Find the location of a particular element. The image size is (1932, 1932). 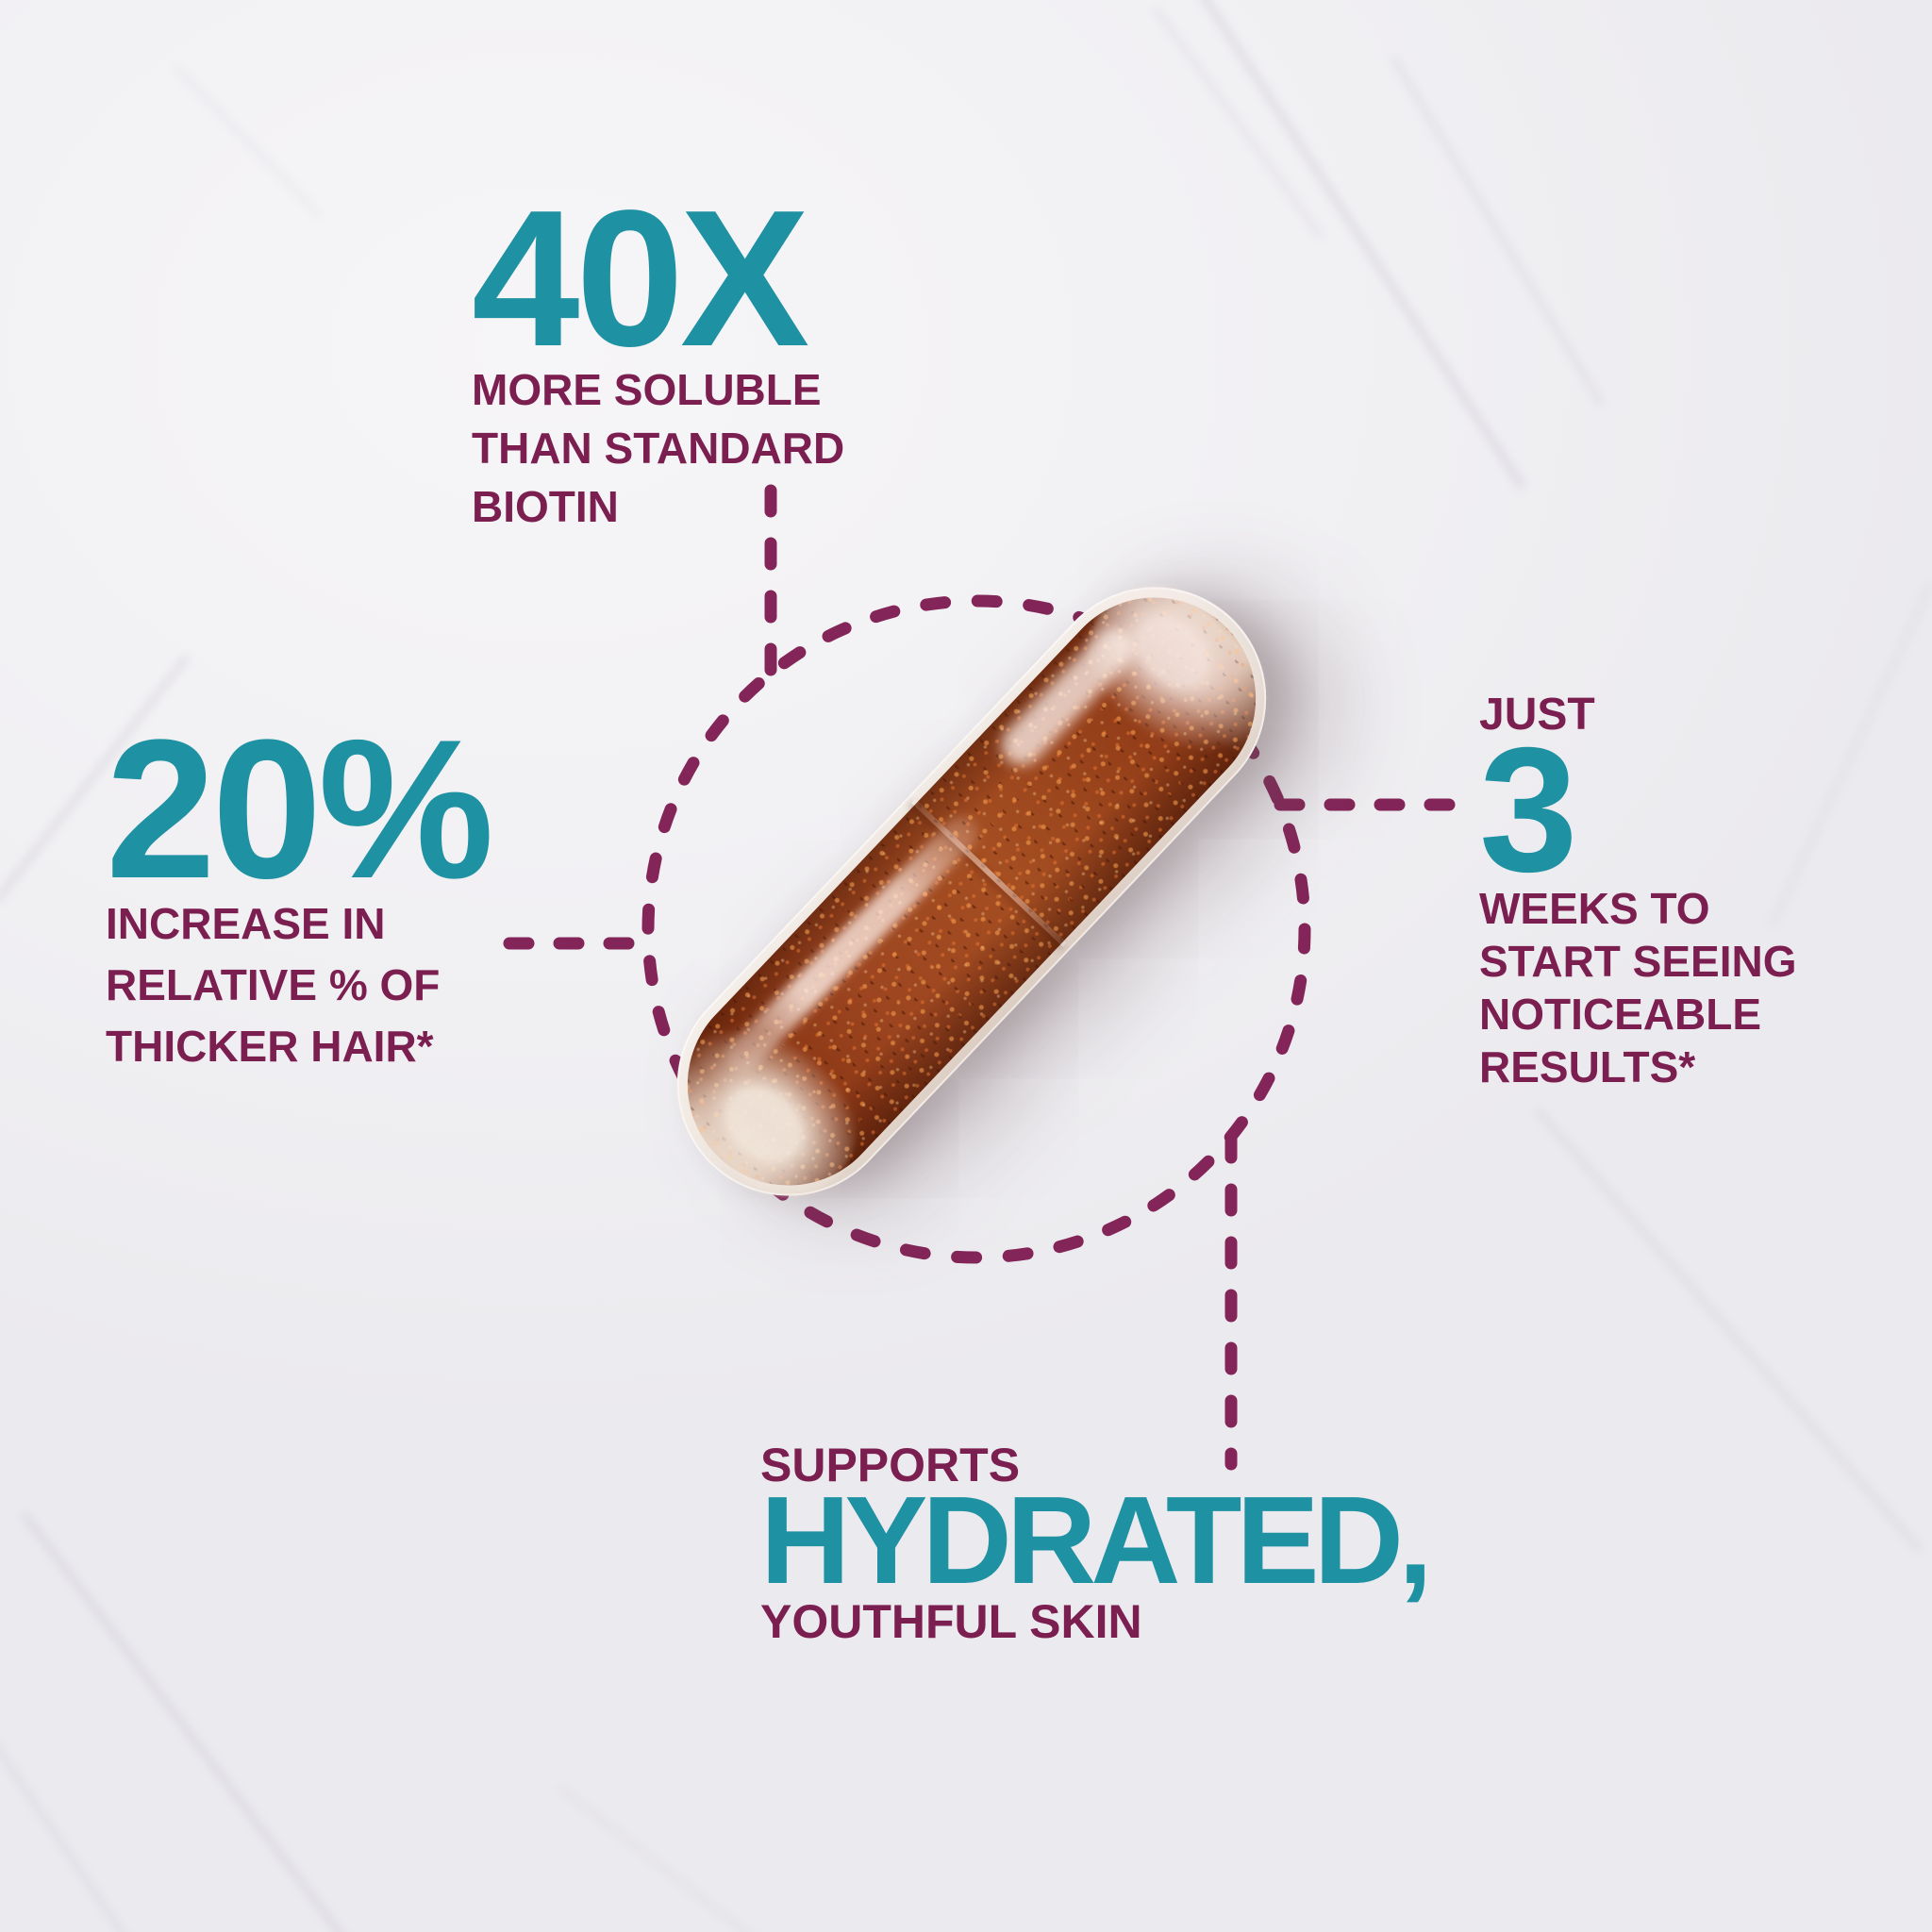

stat-caption-line: WEEKS TO is located at coordinates (1594, 909).